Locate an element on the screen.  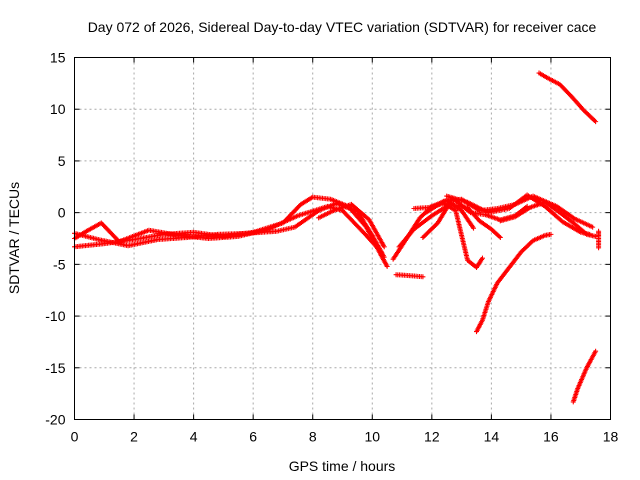
series-arc-o is located at coordinates (584, 376).